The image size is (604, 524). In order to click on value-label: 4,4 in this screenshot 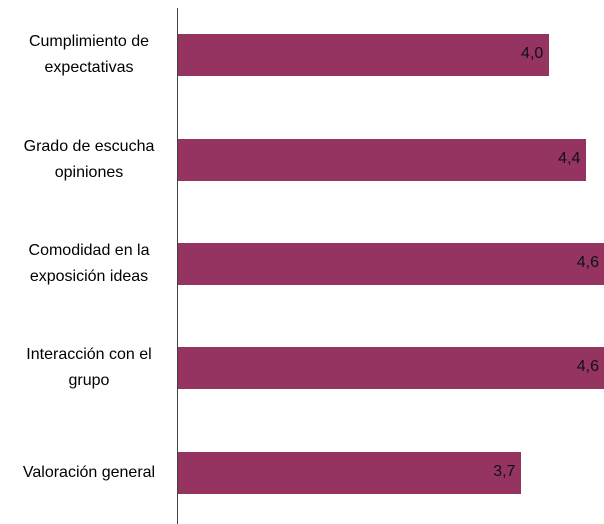, I will do `click(569, 158)`.